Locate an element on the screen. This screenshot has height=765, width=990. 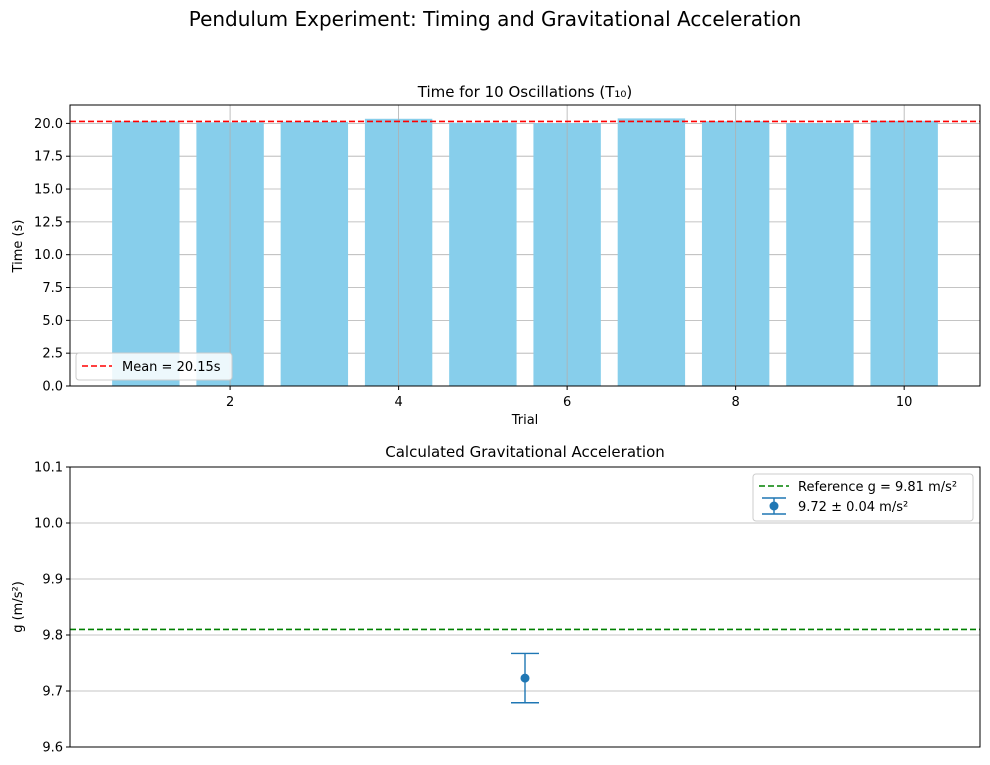
y-tick-label: 10.1 is located at coordinates (48, 468).